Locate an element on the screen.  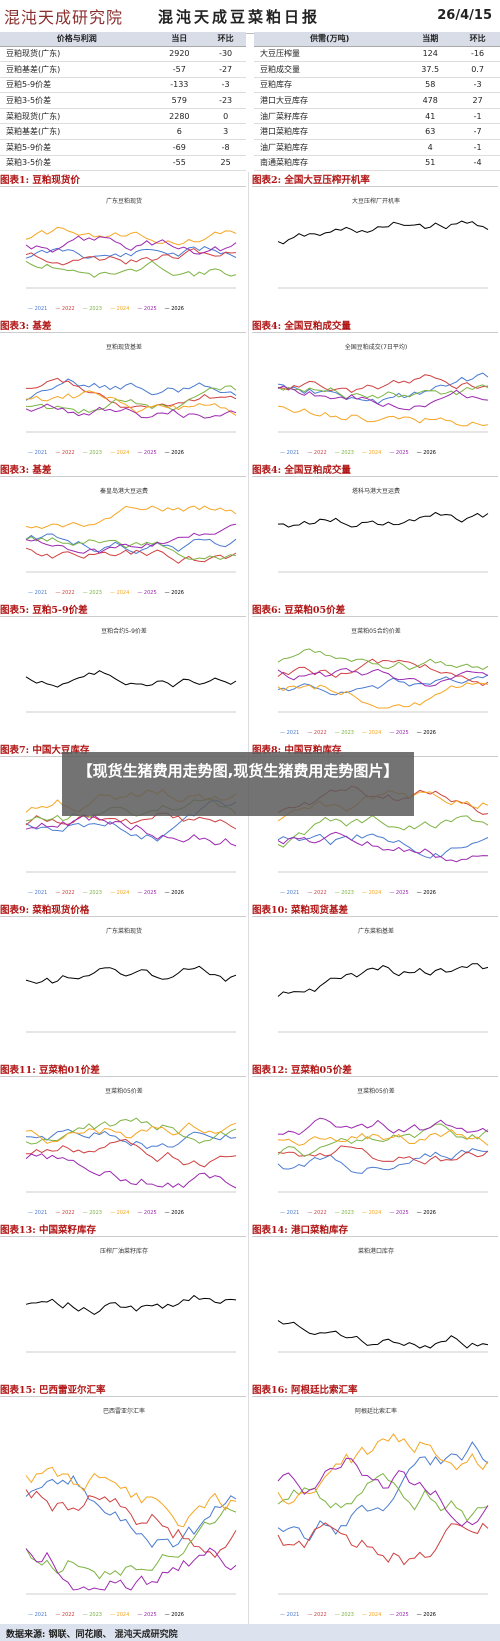
table-cell: 菜粕现货(广东) is located at coordinates (77, 116).